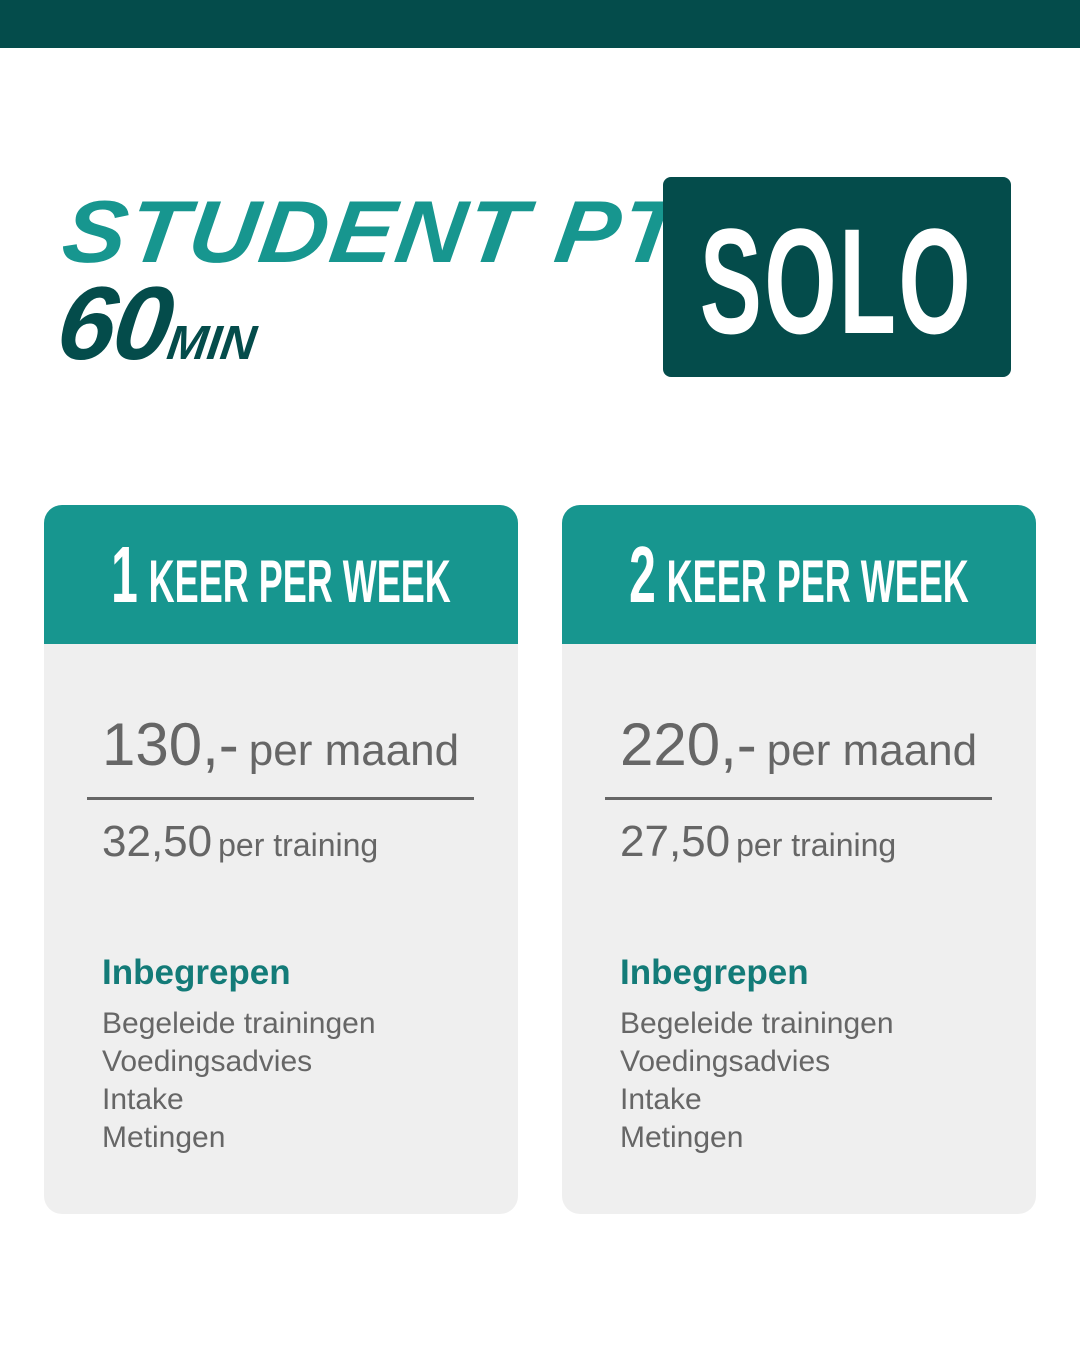 Image resolution: width=1080 pixels, height=1350 pixels. Describe the element at coordinates (114, 324) in the screenshot. I see `duration-number: 60` at that location.